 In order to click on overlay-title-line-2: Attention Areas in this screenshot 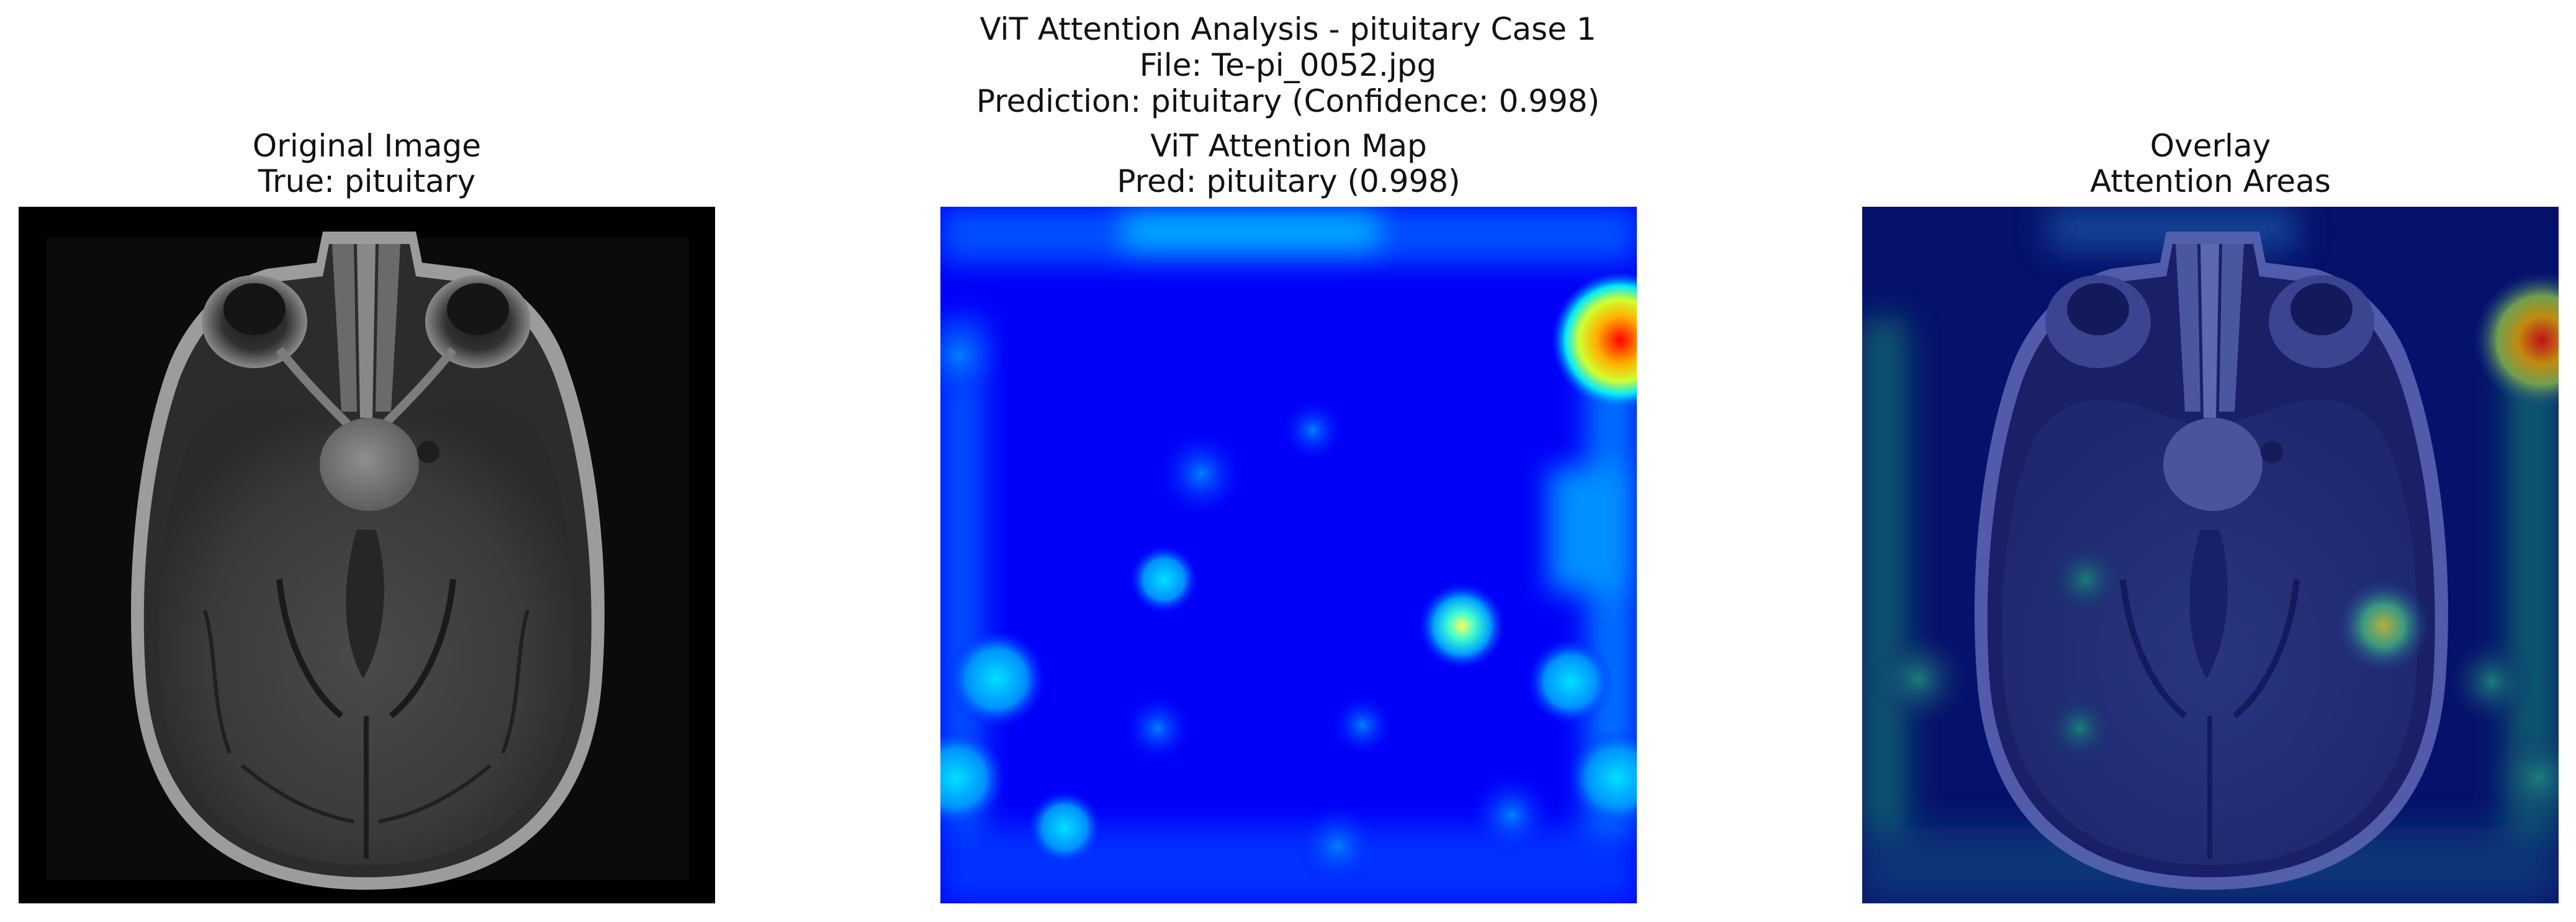, I will do `click(2210, 181)`.